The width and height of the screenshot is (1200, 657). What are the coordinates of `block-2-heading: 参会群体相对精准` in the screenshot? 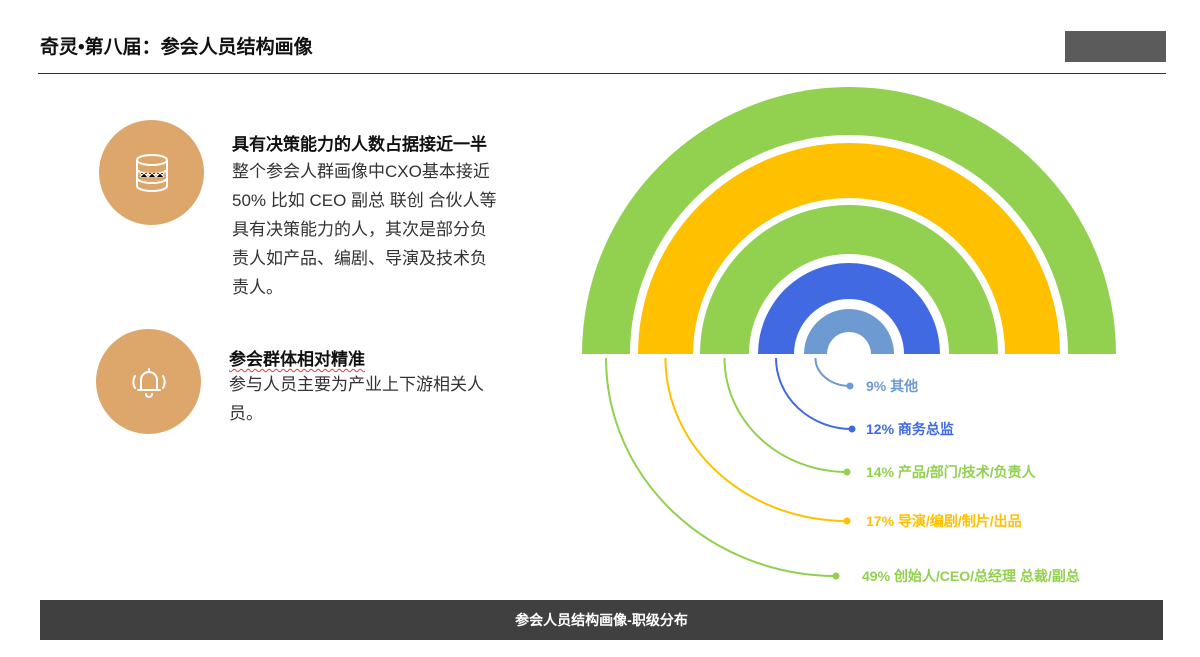 It's located at (297, 359).